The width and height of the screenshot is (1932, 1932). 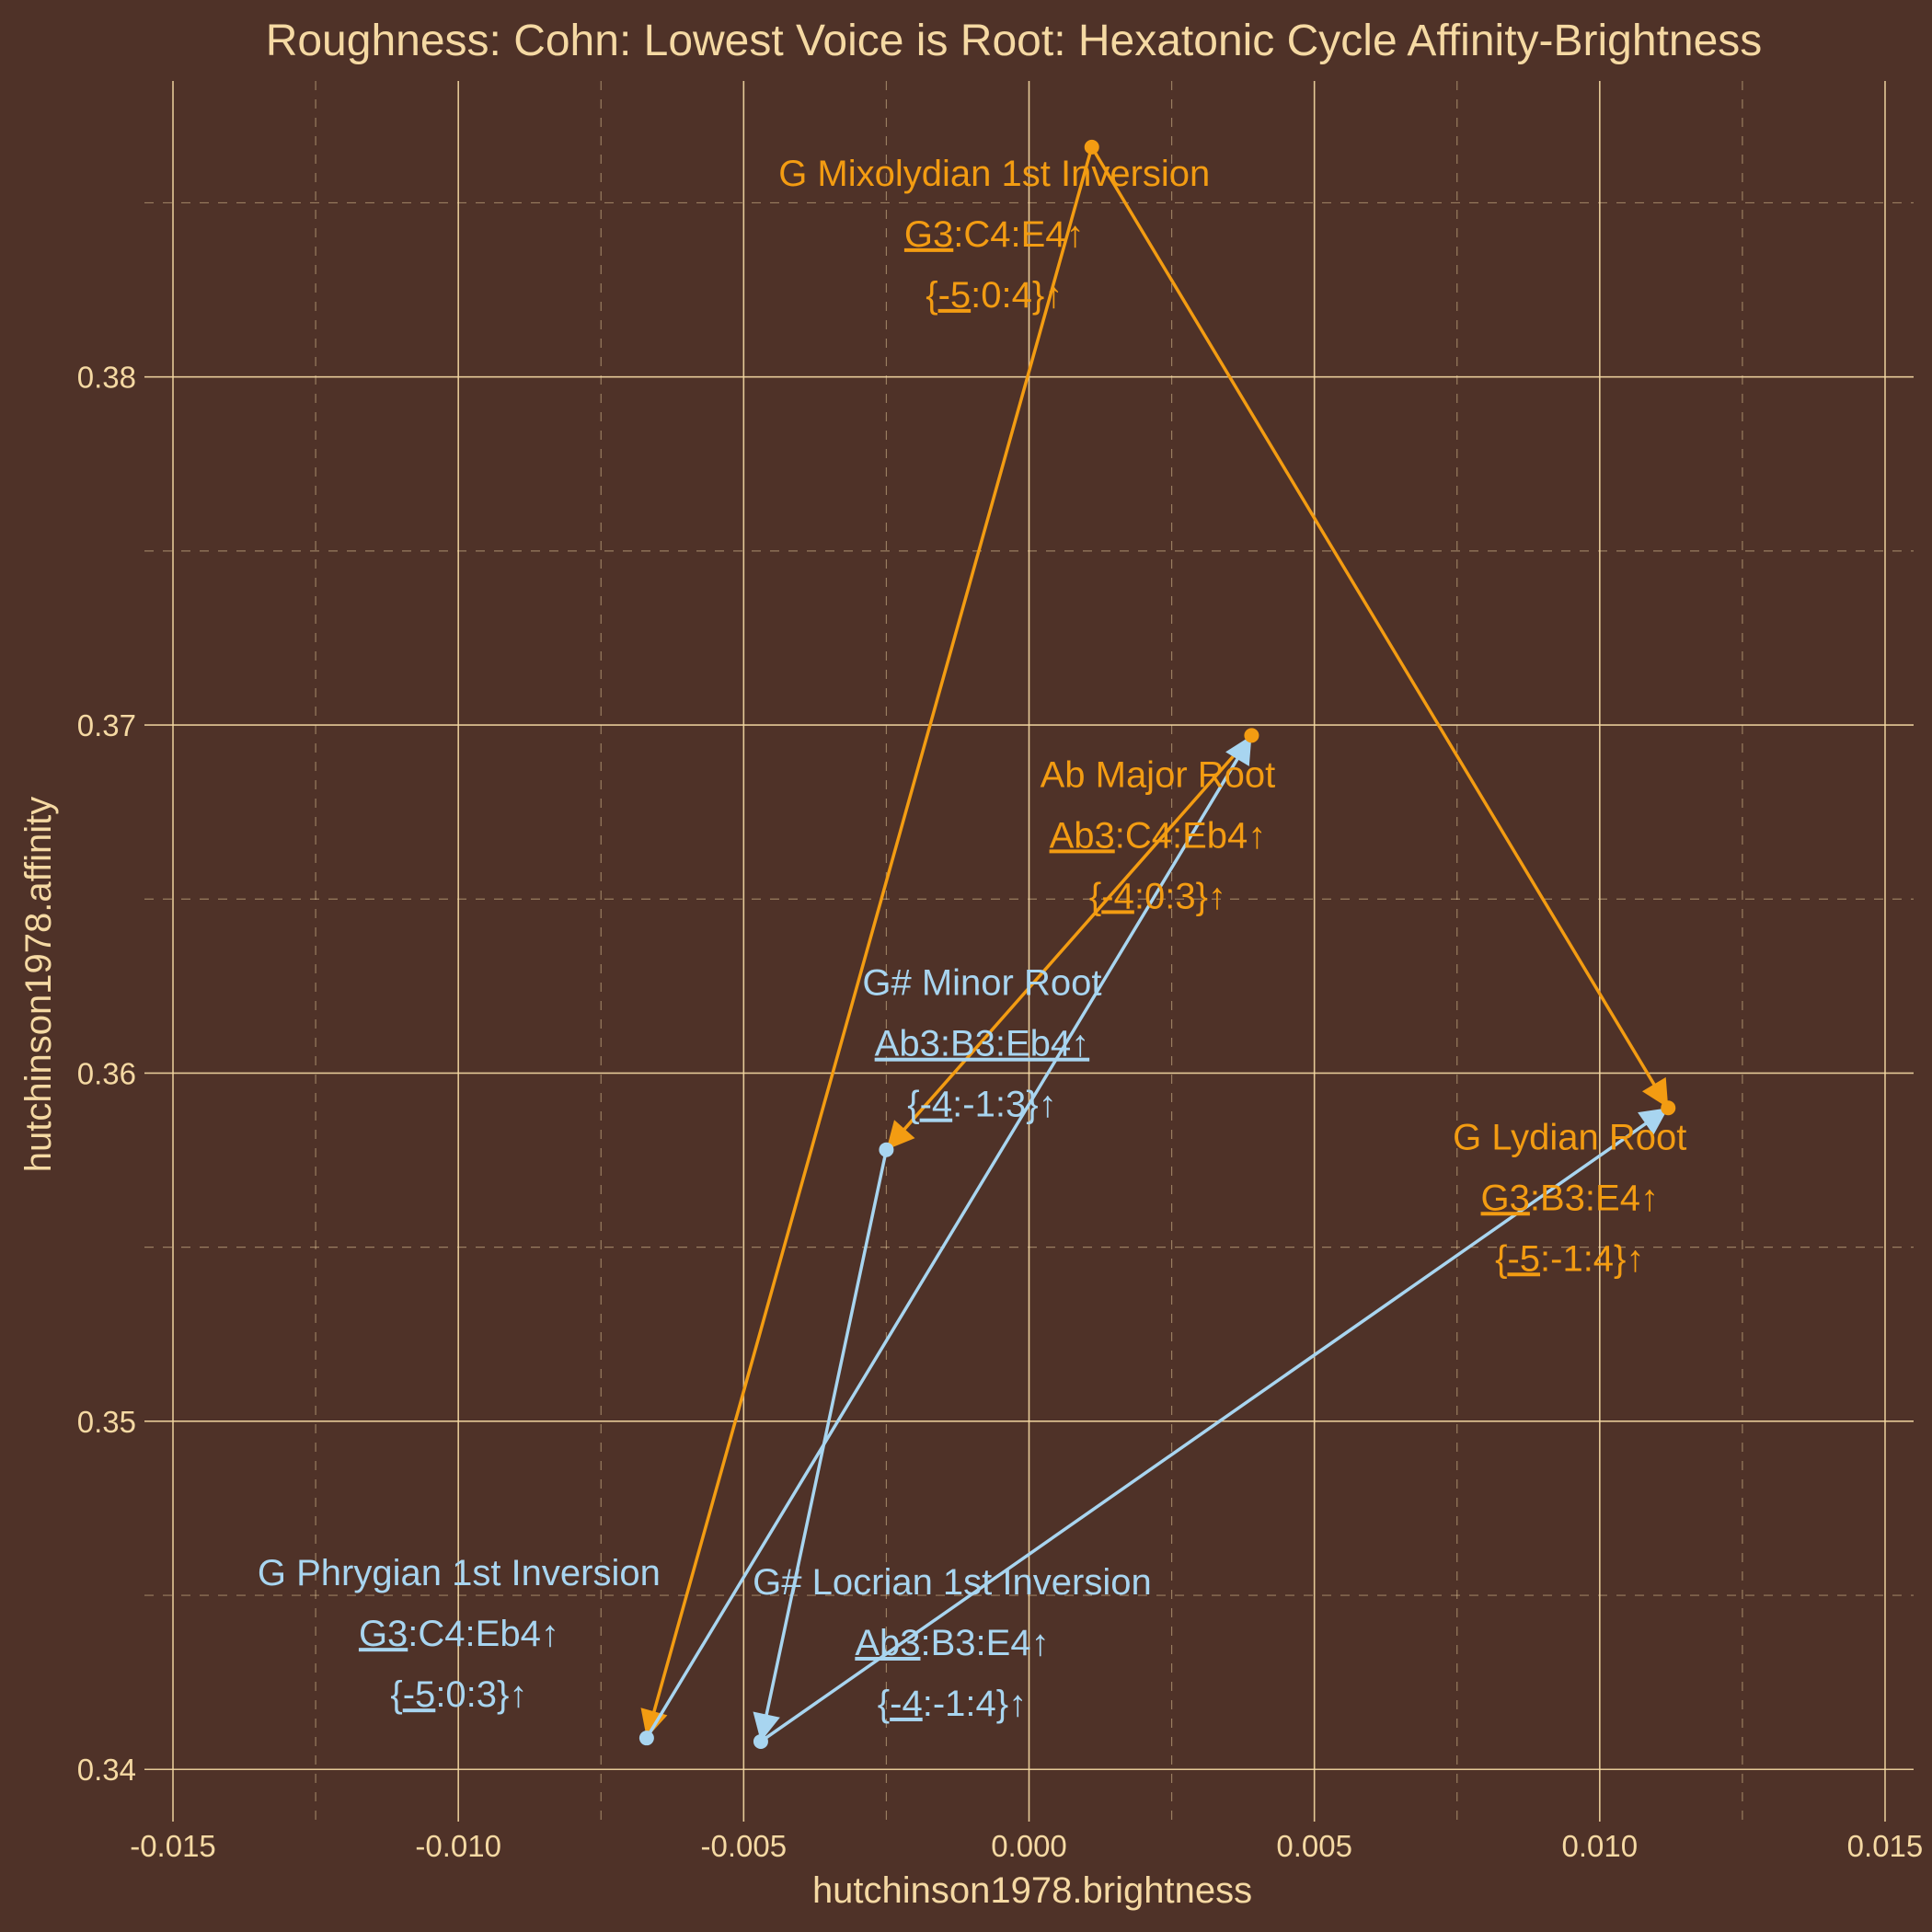 I want to click on x-tick-label: 0.010, so click(x=1600, y=1846).